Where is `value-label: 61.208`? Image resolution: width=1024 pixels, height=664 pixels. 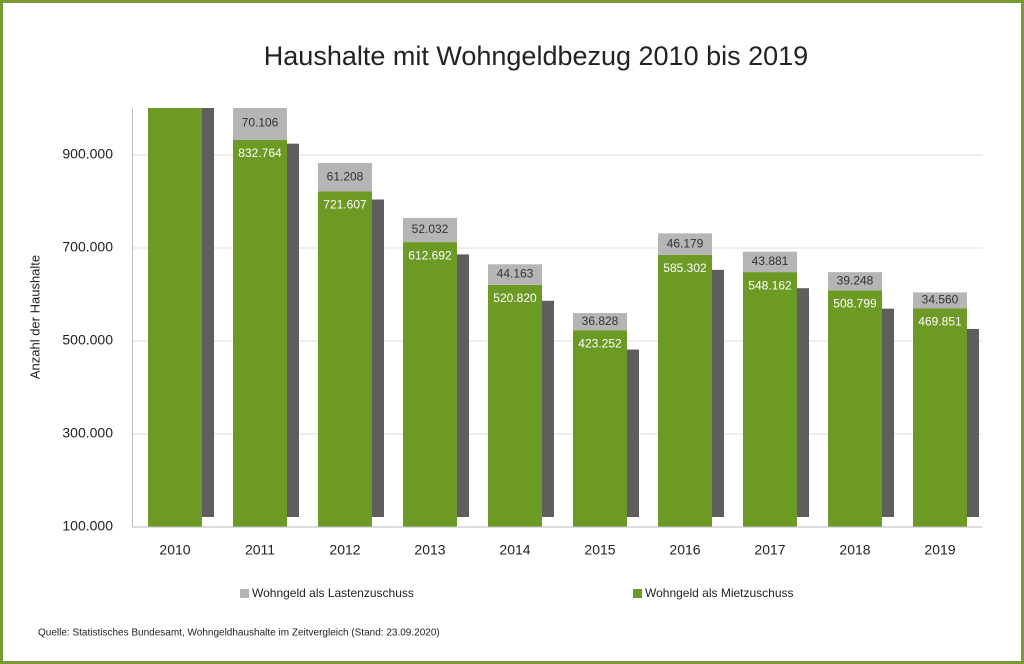 value-label: 61.208 is located at coordinates (345, 176).